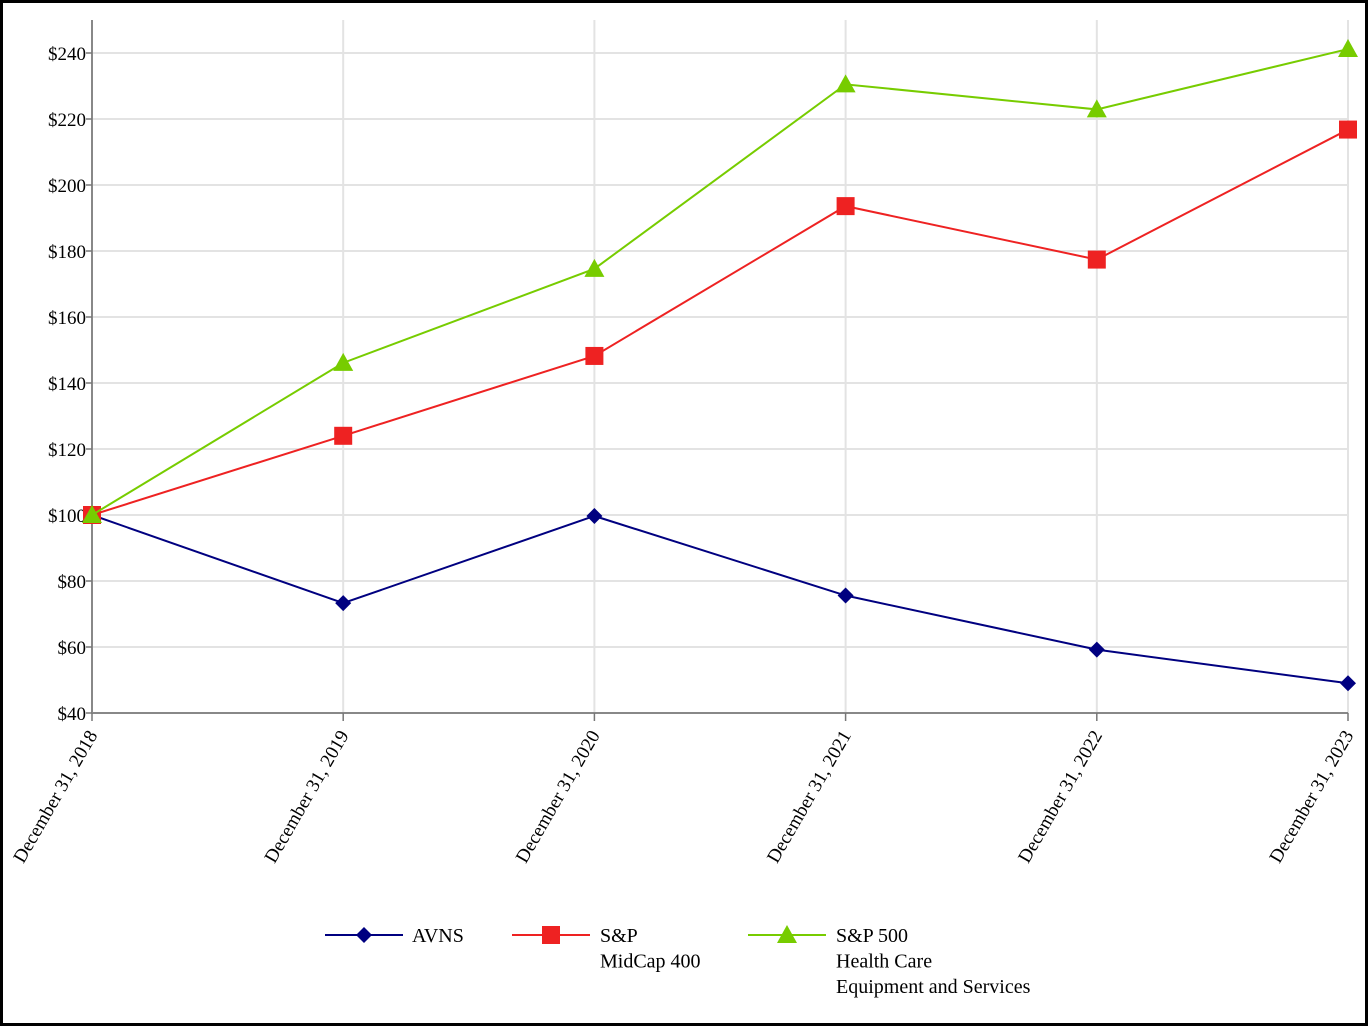 Image resolution: width=1368 pixels, height=1026 pixels. Describe the element at coordinates (438, 936) in the screenshot. I see `legend-label: AVNS` at that location.